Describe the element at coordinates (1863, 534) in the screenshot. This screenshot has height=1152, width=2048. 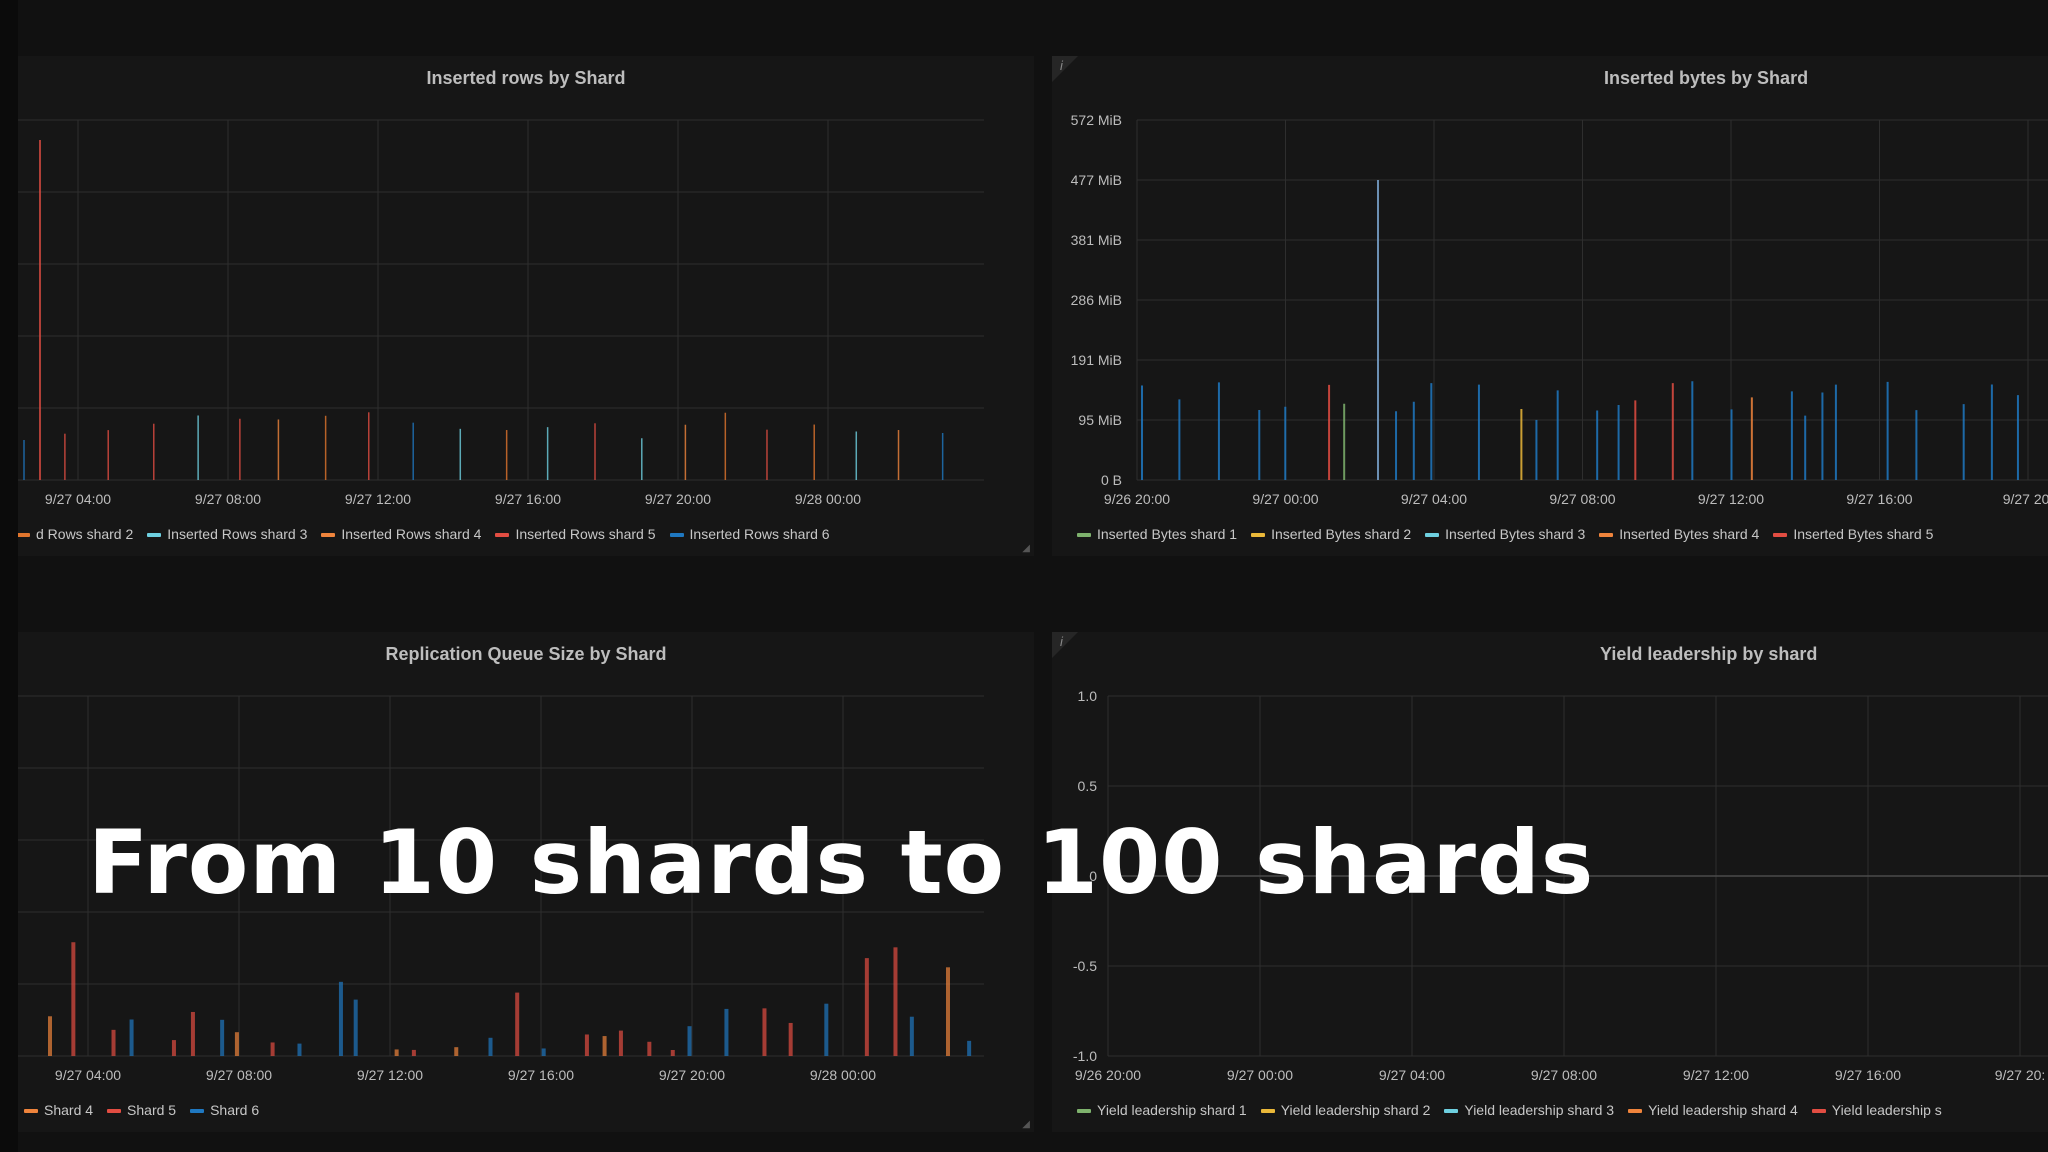
I see `legend-label: Inserted Bytes shard 5` at that location.